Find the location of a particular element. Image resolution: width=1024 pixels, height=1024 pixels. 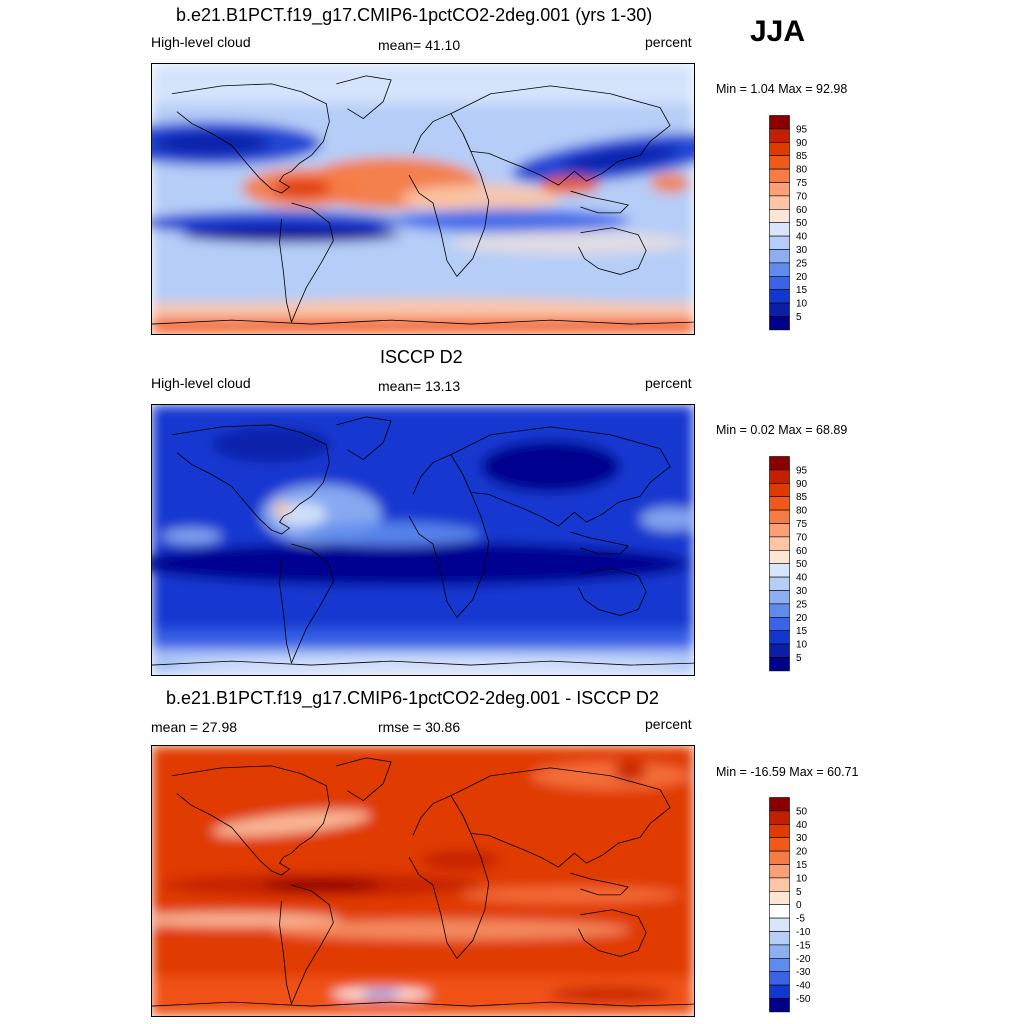

colorbar-tick-label: -50 is located at coordinates (803, 999).